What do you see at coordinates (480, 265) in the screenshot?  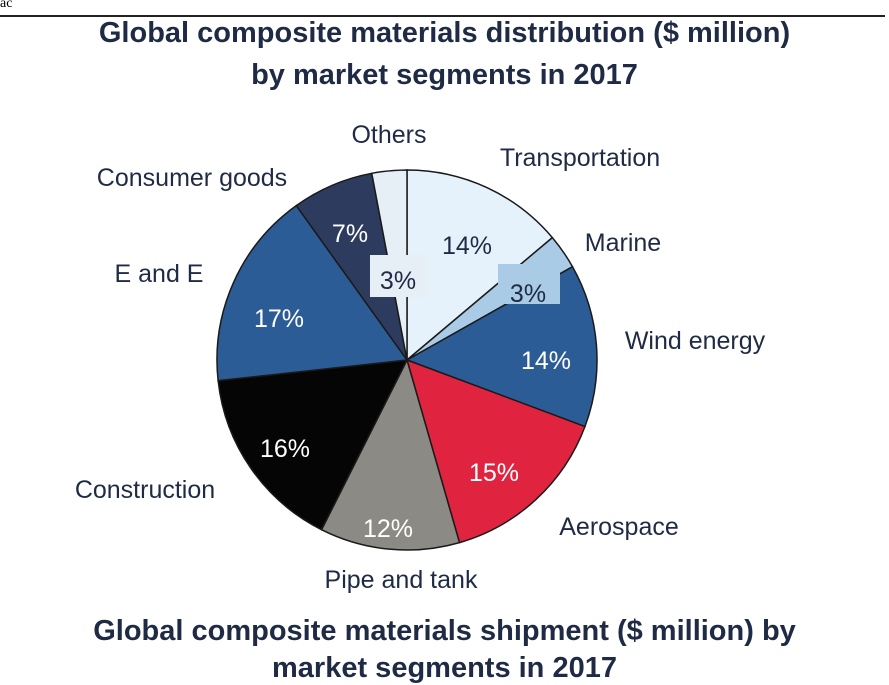 I see `pie-slice-transportation` at bounding box center [480, 265].